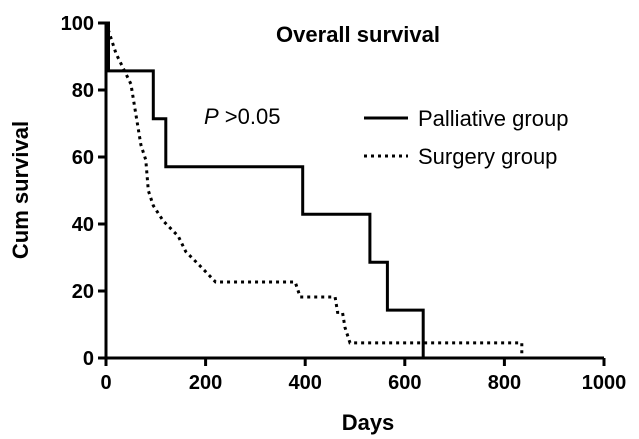 This screenshot has height=439, width=639. What do you see at coordinates (20, 190) in the screenshot?
I see `y-axis-title: Cum survival` at bounding box center [20, 190].